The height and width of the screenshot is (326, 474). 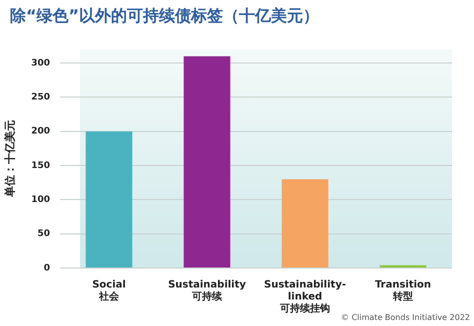 What do you see at coordinates (9, 159) in the screenshot?
I see `y-axis-title: 单位：十亿美元` at bounding box center [9, 159].